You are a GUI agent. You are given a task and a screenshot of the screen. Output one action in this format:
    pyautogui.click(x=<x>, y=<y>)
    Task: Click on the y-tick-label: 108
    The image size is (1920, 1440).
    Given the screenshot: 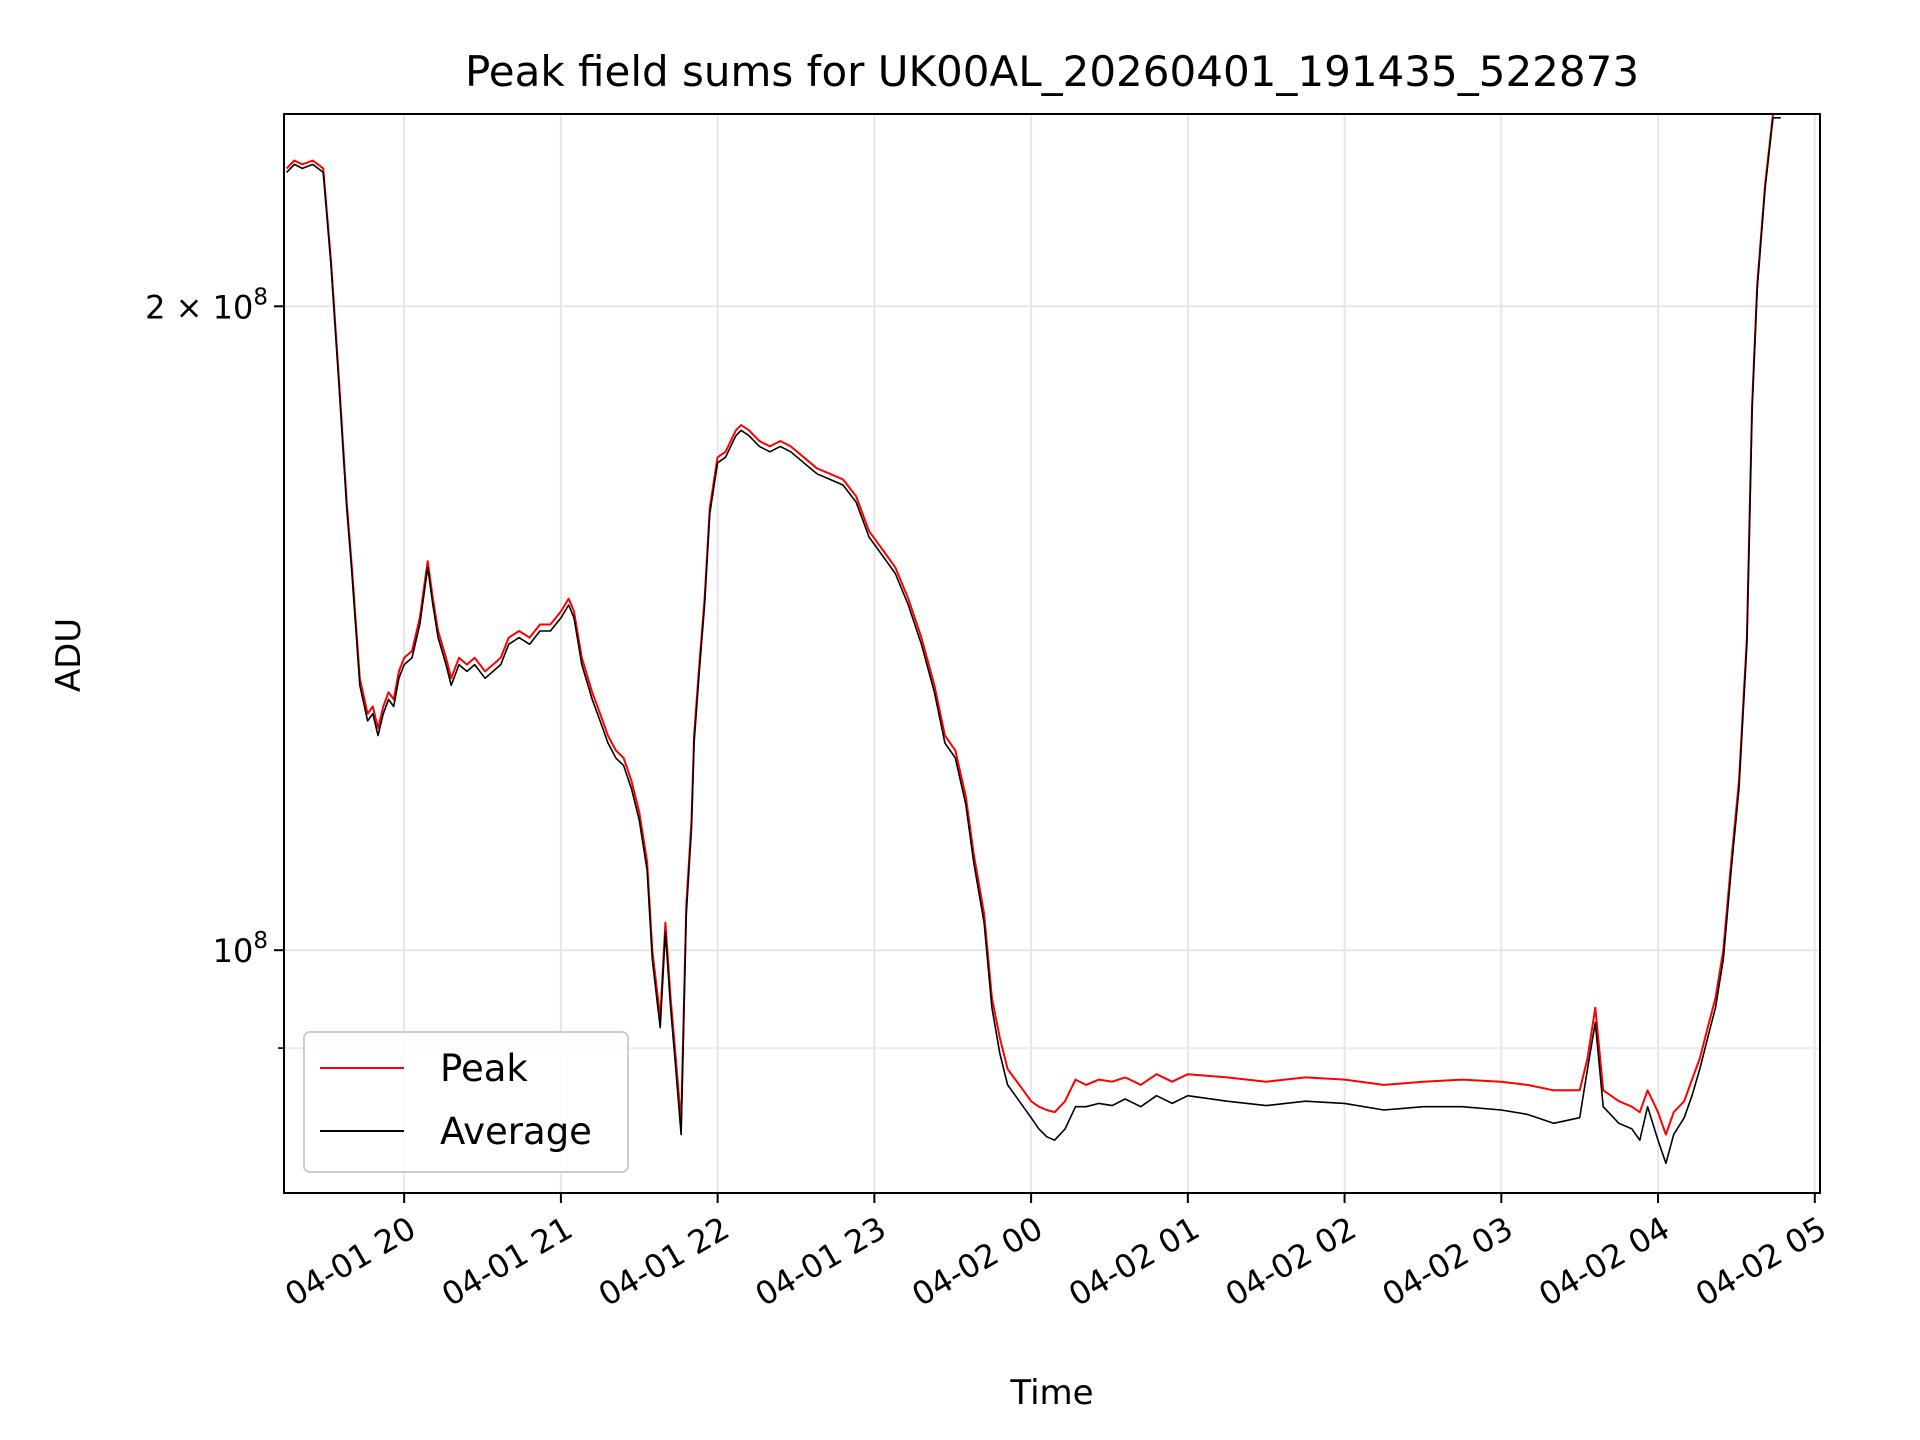 What is the action you would take?
    pyautogui.click(x=240, y=949)
    